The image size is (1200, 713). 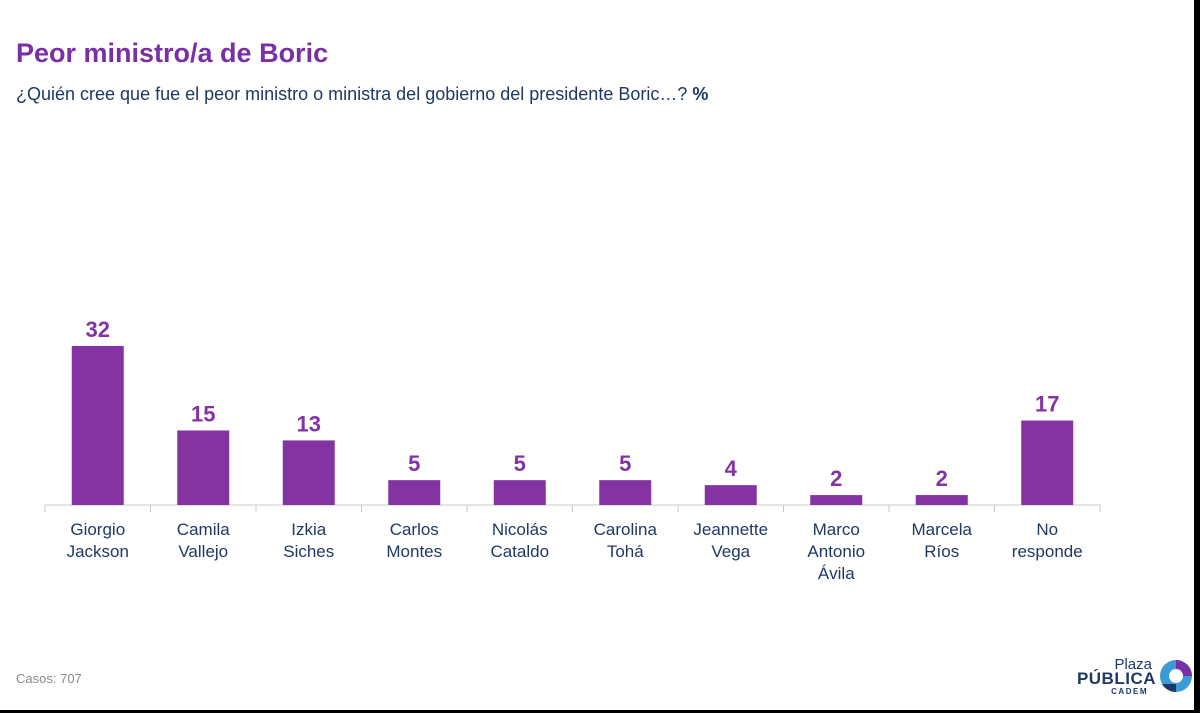 I want to click on category-label: Marco Antonio Ávila, so click(x=836, y=551).